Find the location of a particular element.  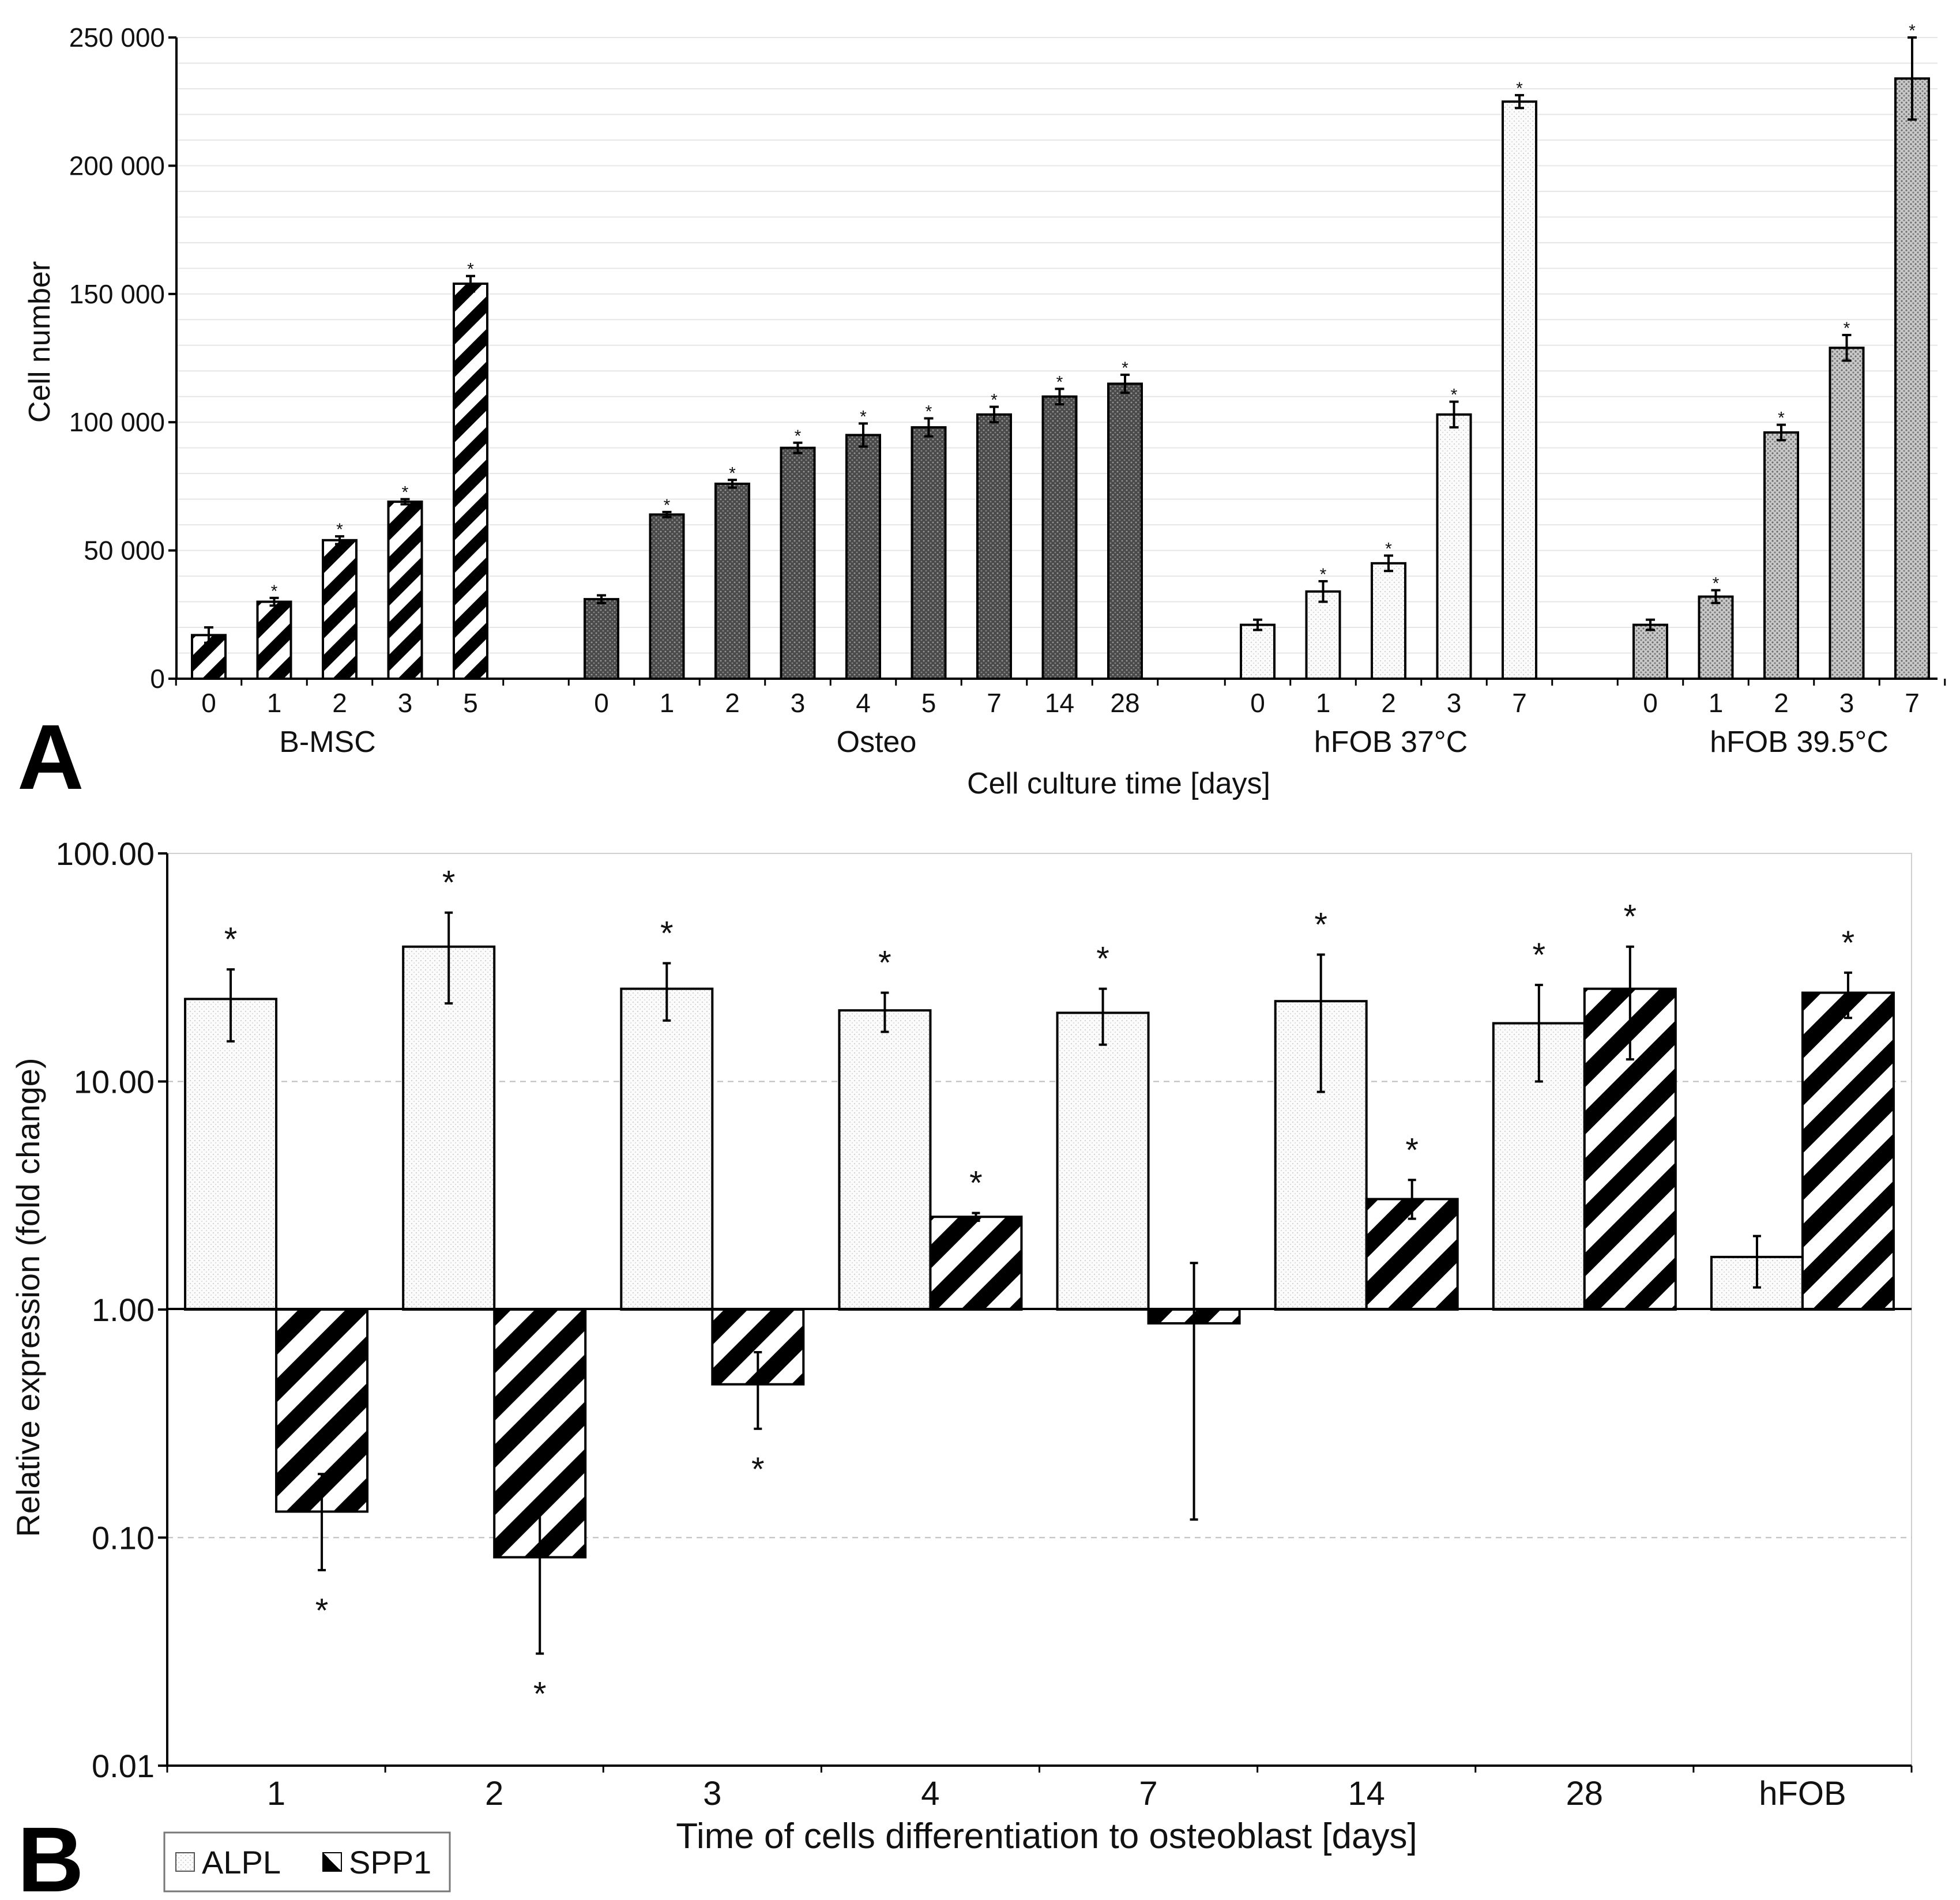

panel-a-y-tick-label: 250 000 is located at coordinates (117, 37).